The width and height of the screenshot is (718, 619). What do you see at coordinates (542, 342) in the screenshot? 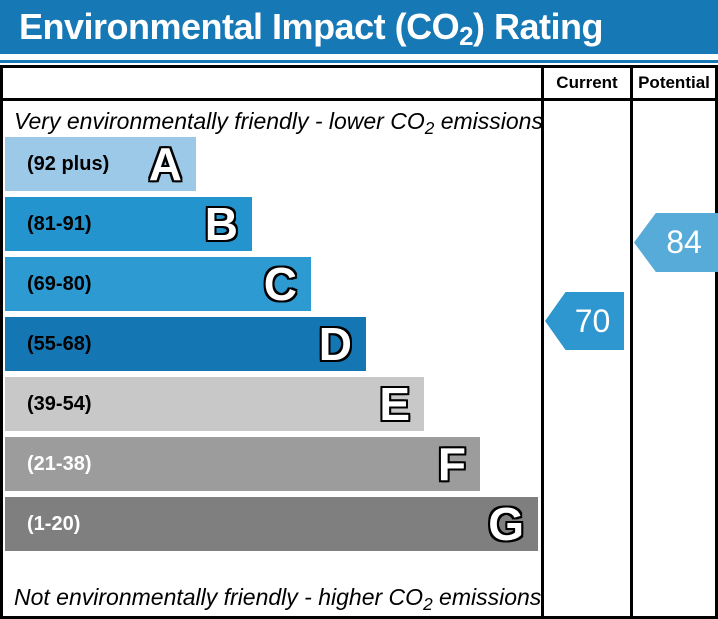
I see `current-column-divider` at bounding box center [542, 342].